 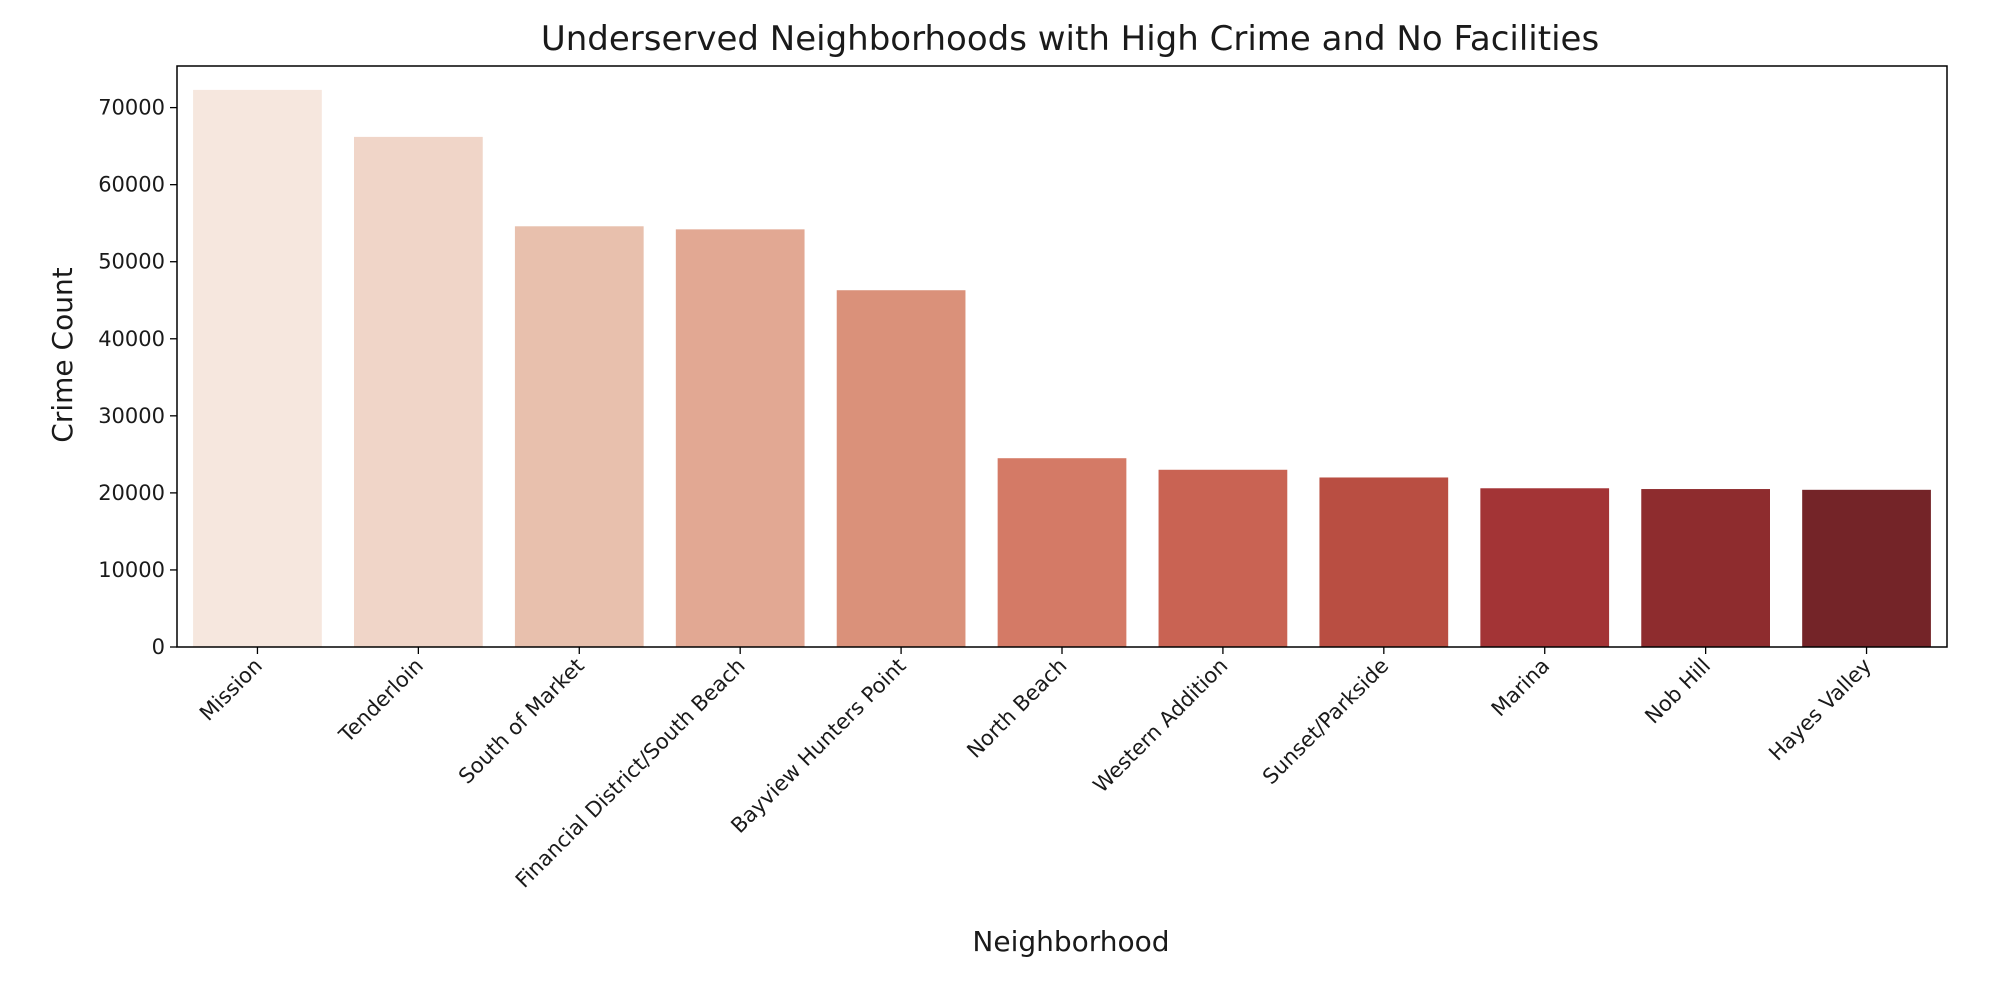 What do you see at coordinates (1677, 691) in the screenshot?
I see `x-tick-label: Nob Hill` at bounding box center [1677, 691].